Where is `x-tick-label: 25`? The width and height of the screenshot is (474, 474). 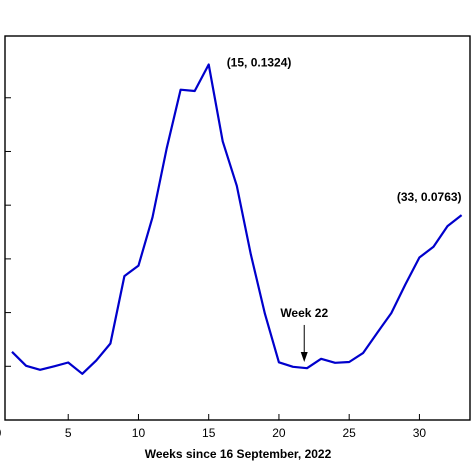 x-tick-label: 25 is located at coordinates (350, 433).